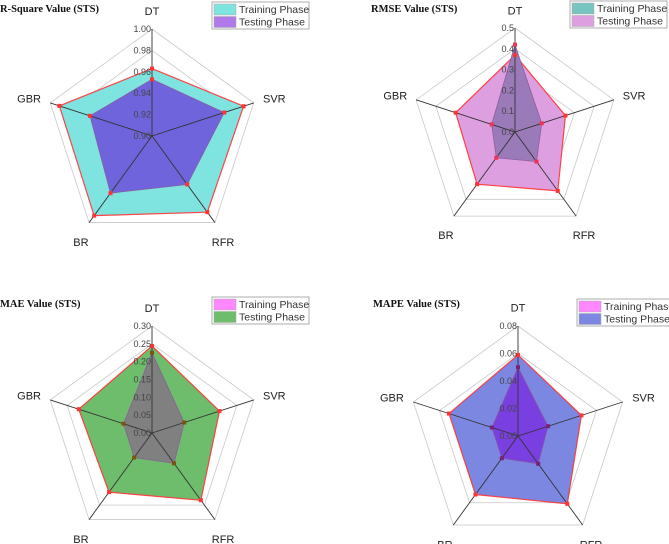  Describe the element at coordinates (507, 132) in the screenshot. I see `tick-label: 0.0` at that location.